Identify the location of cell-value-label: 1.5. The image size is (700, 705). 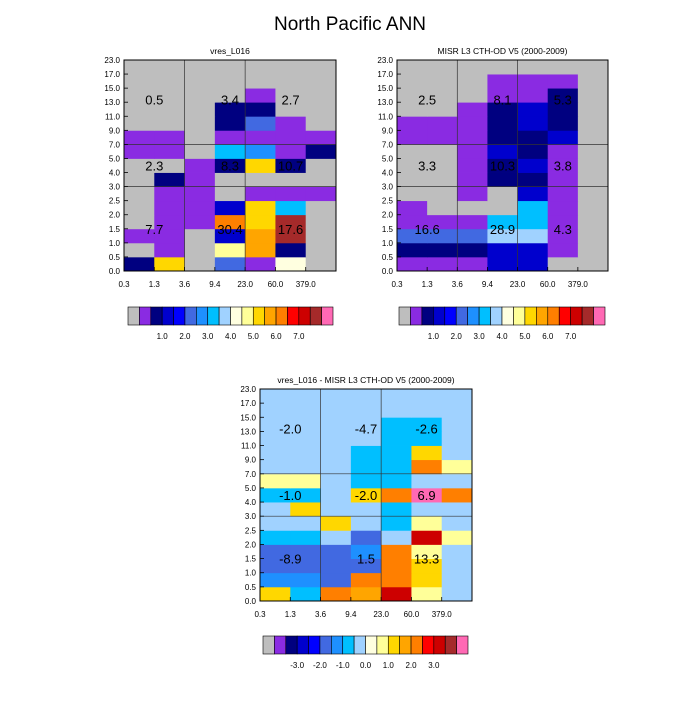
(366, 559).